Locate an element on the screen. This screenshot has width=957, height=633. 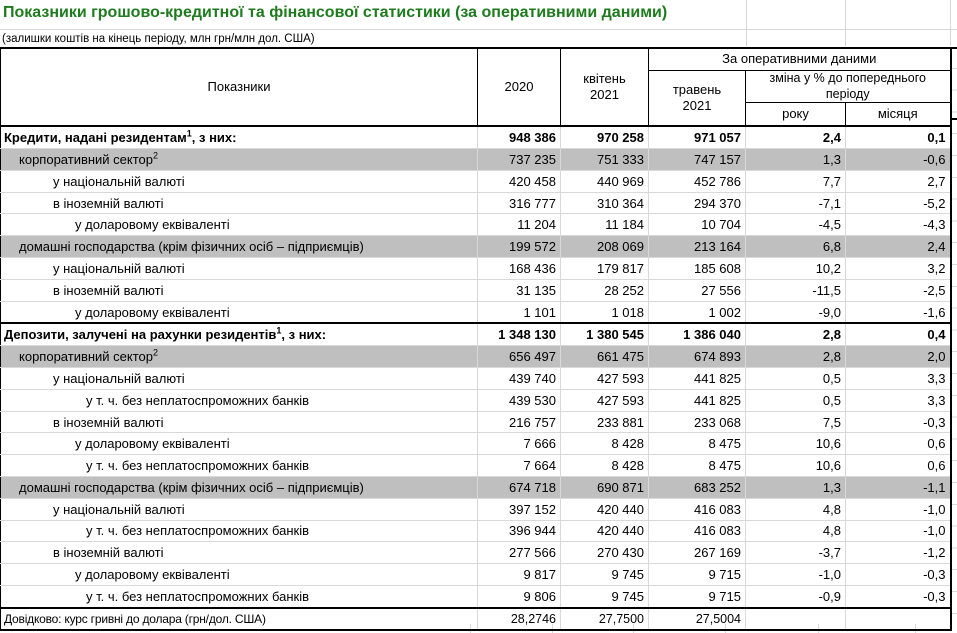
cell-april-2021: 1 380 545 is located at coordinates (604, 334).